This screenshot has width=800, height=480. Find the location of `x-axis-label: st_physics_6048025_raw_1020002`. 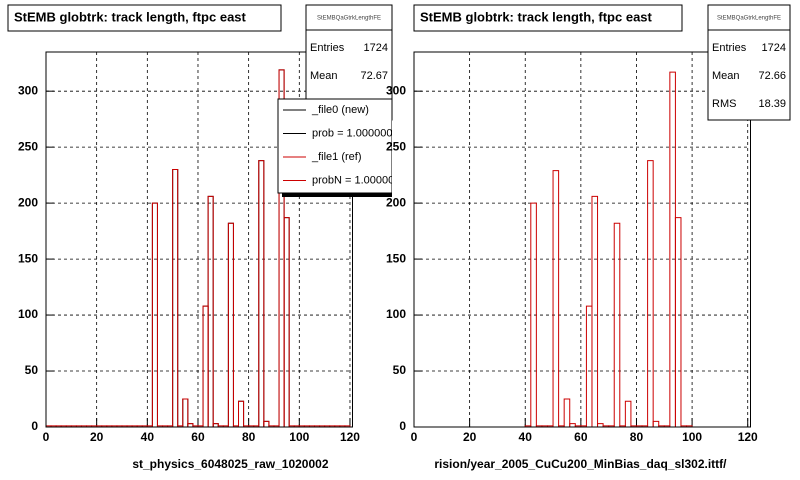

x-axis-label: st_physics_6048025_raw_1020002 is located at coordinates (230, 464).